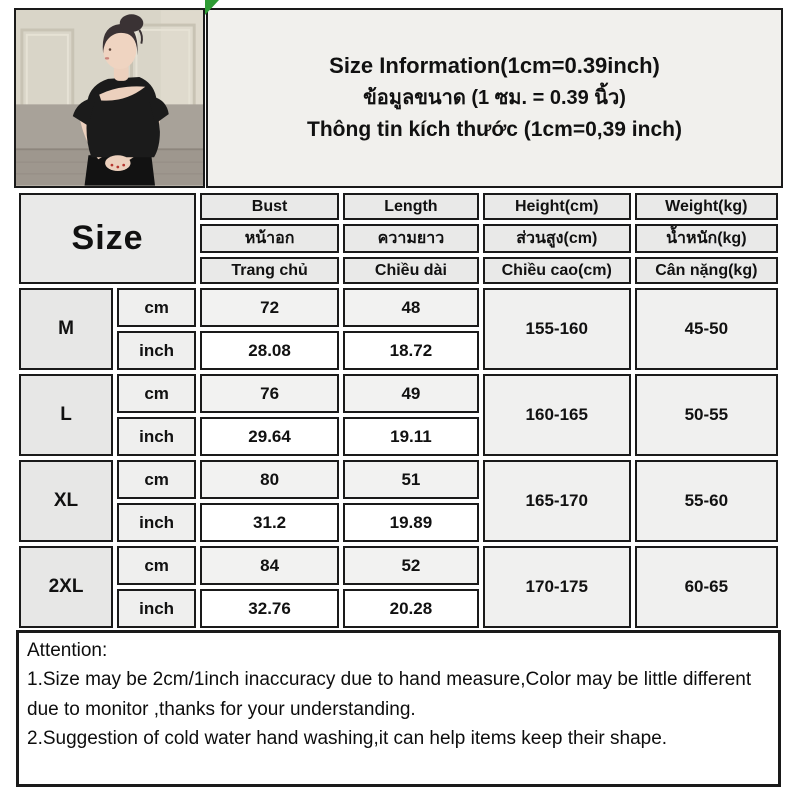  Describe the element at coordinates (269, 206) in the screenshot. I see `col-header-bust-en: Bust` at that location.